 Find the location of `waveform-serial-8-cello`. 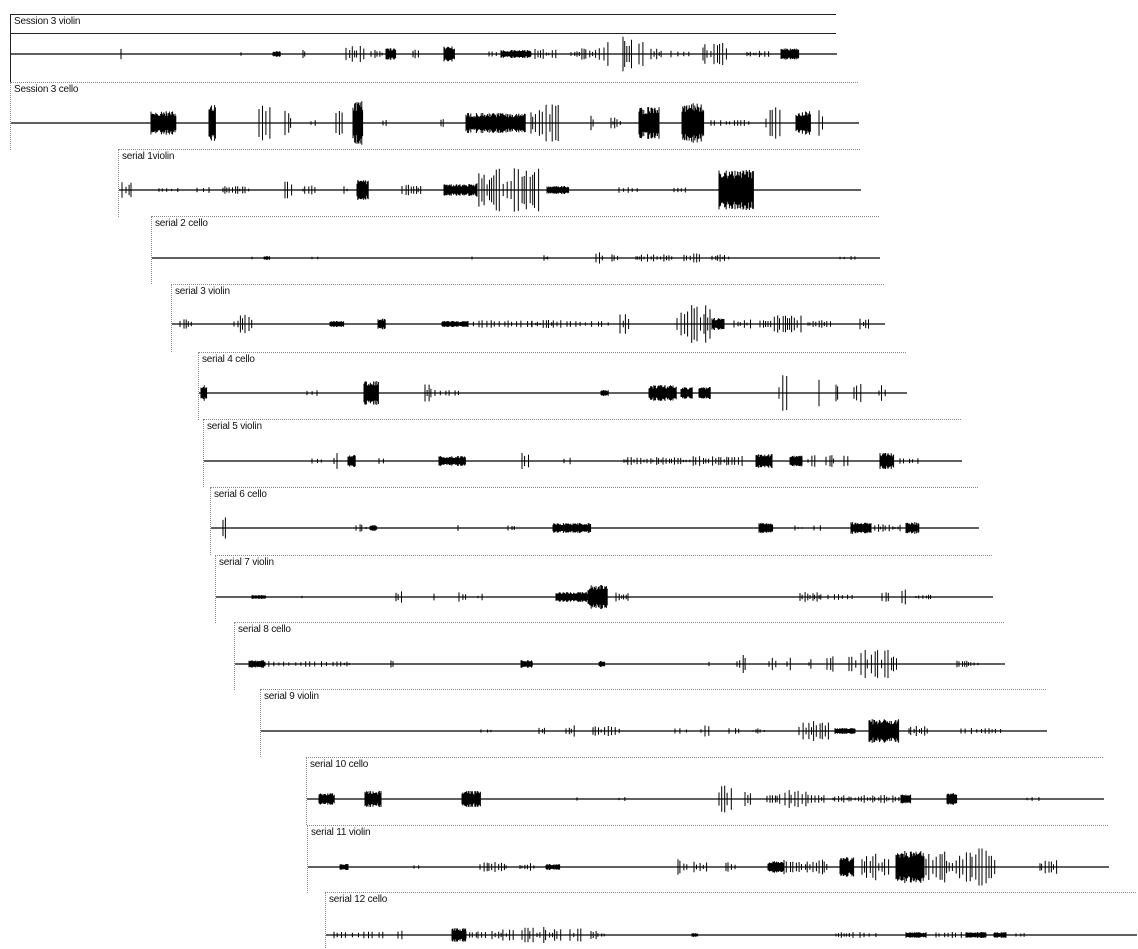

waveform-serial-8-cello is located at coordinates (620, 664).